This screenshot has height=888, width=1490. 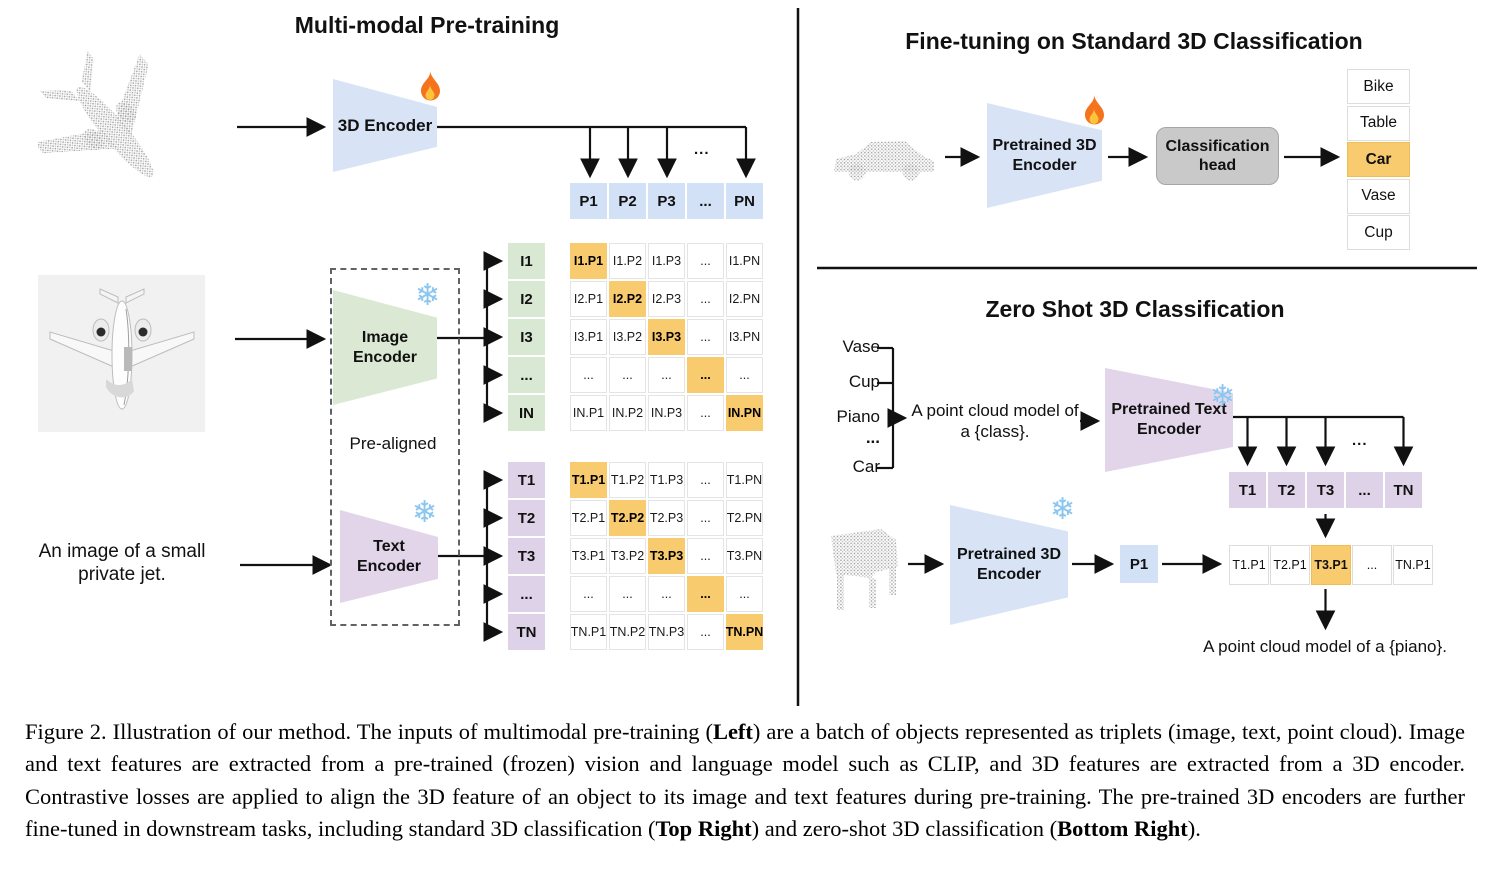 What do you see at coordinates (588, 518) in the screenshot?
I see `matrix-cell: T2.P1` at bounding box center [588, 518].